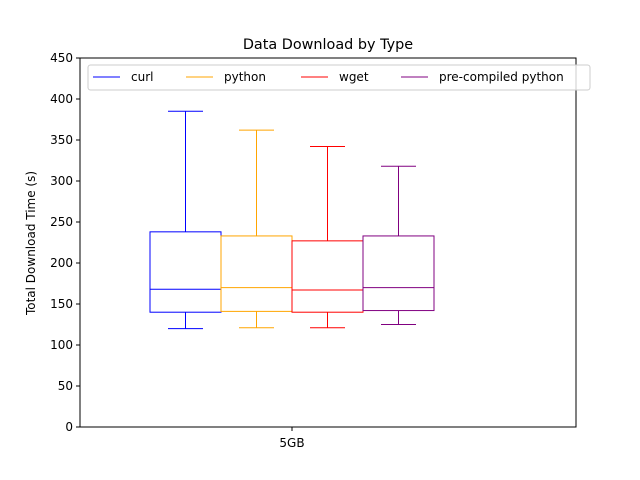  I want to click on box-curl, so click(185, 220).